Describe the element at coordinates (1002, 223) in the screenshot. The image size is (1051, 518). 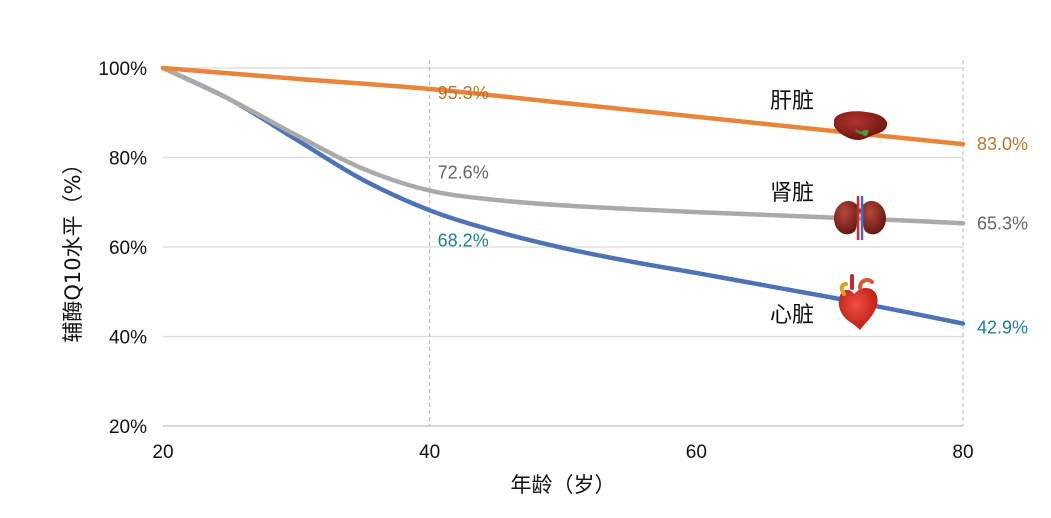
I see `data-label: 65.3%` at that location.